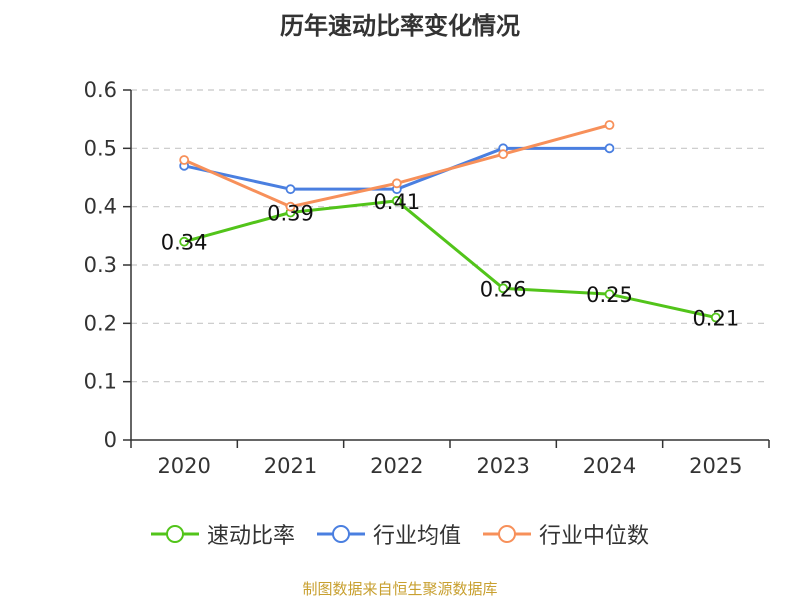  Describe the element at coordinates (100, 148) in the screenshot. I see `y-tick-label: 0.5` at that location.